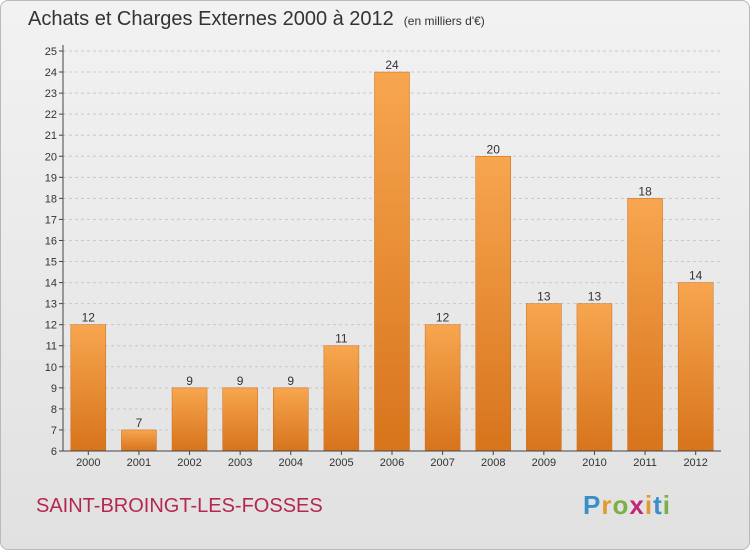 This screenshot has width=750, height=550. What do you see at coordinates (51, 347) in the screenshot?
I see `y-tick-label: 11` at bounding box center [51, 347].